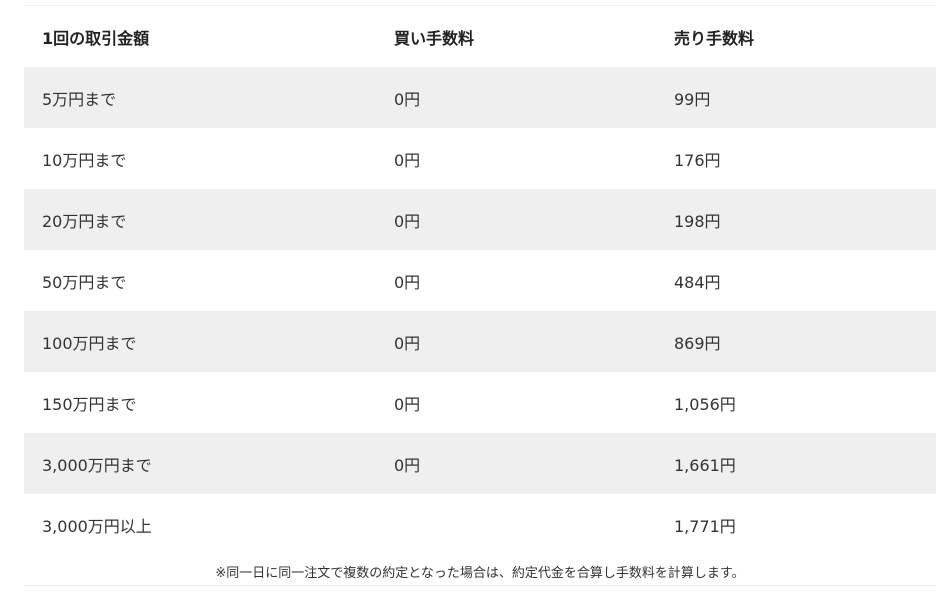 The width and height of the screenshot is (950, 601). I want to click on table-row: 3,000万円以上 1,771円, so click(480, 524).